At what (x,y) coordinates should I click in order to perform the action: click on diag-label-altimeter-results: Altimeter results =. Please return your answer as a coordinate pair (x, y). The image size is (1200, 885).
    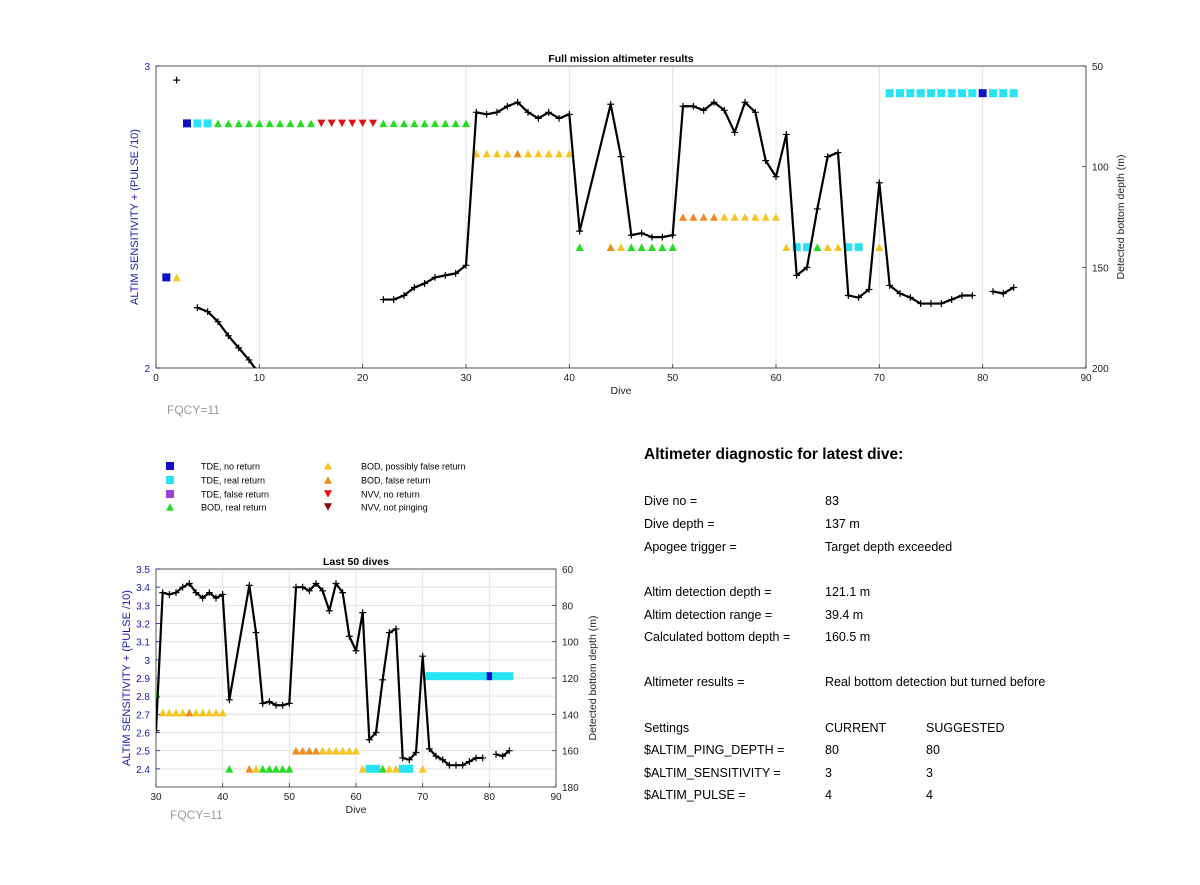
    Looking at the image, I should click on (694, 682).